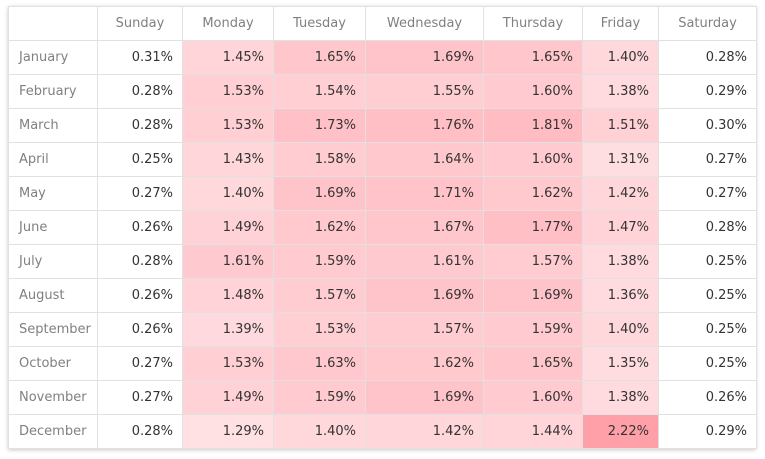  Describe the element at coordinates (53, 23) in the screenshot. I see `corner-cell` at that location.